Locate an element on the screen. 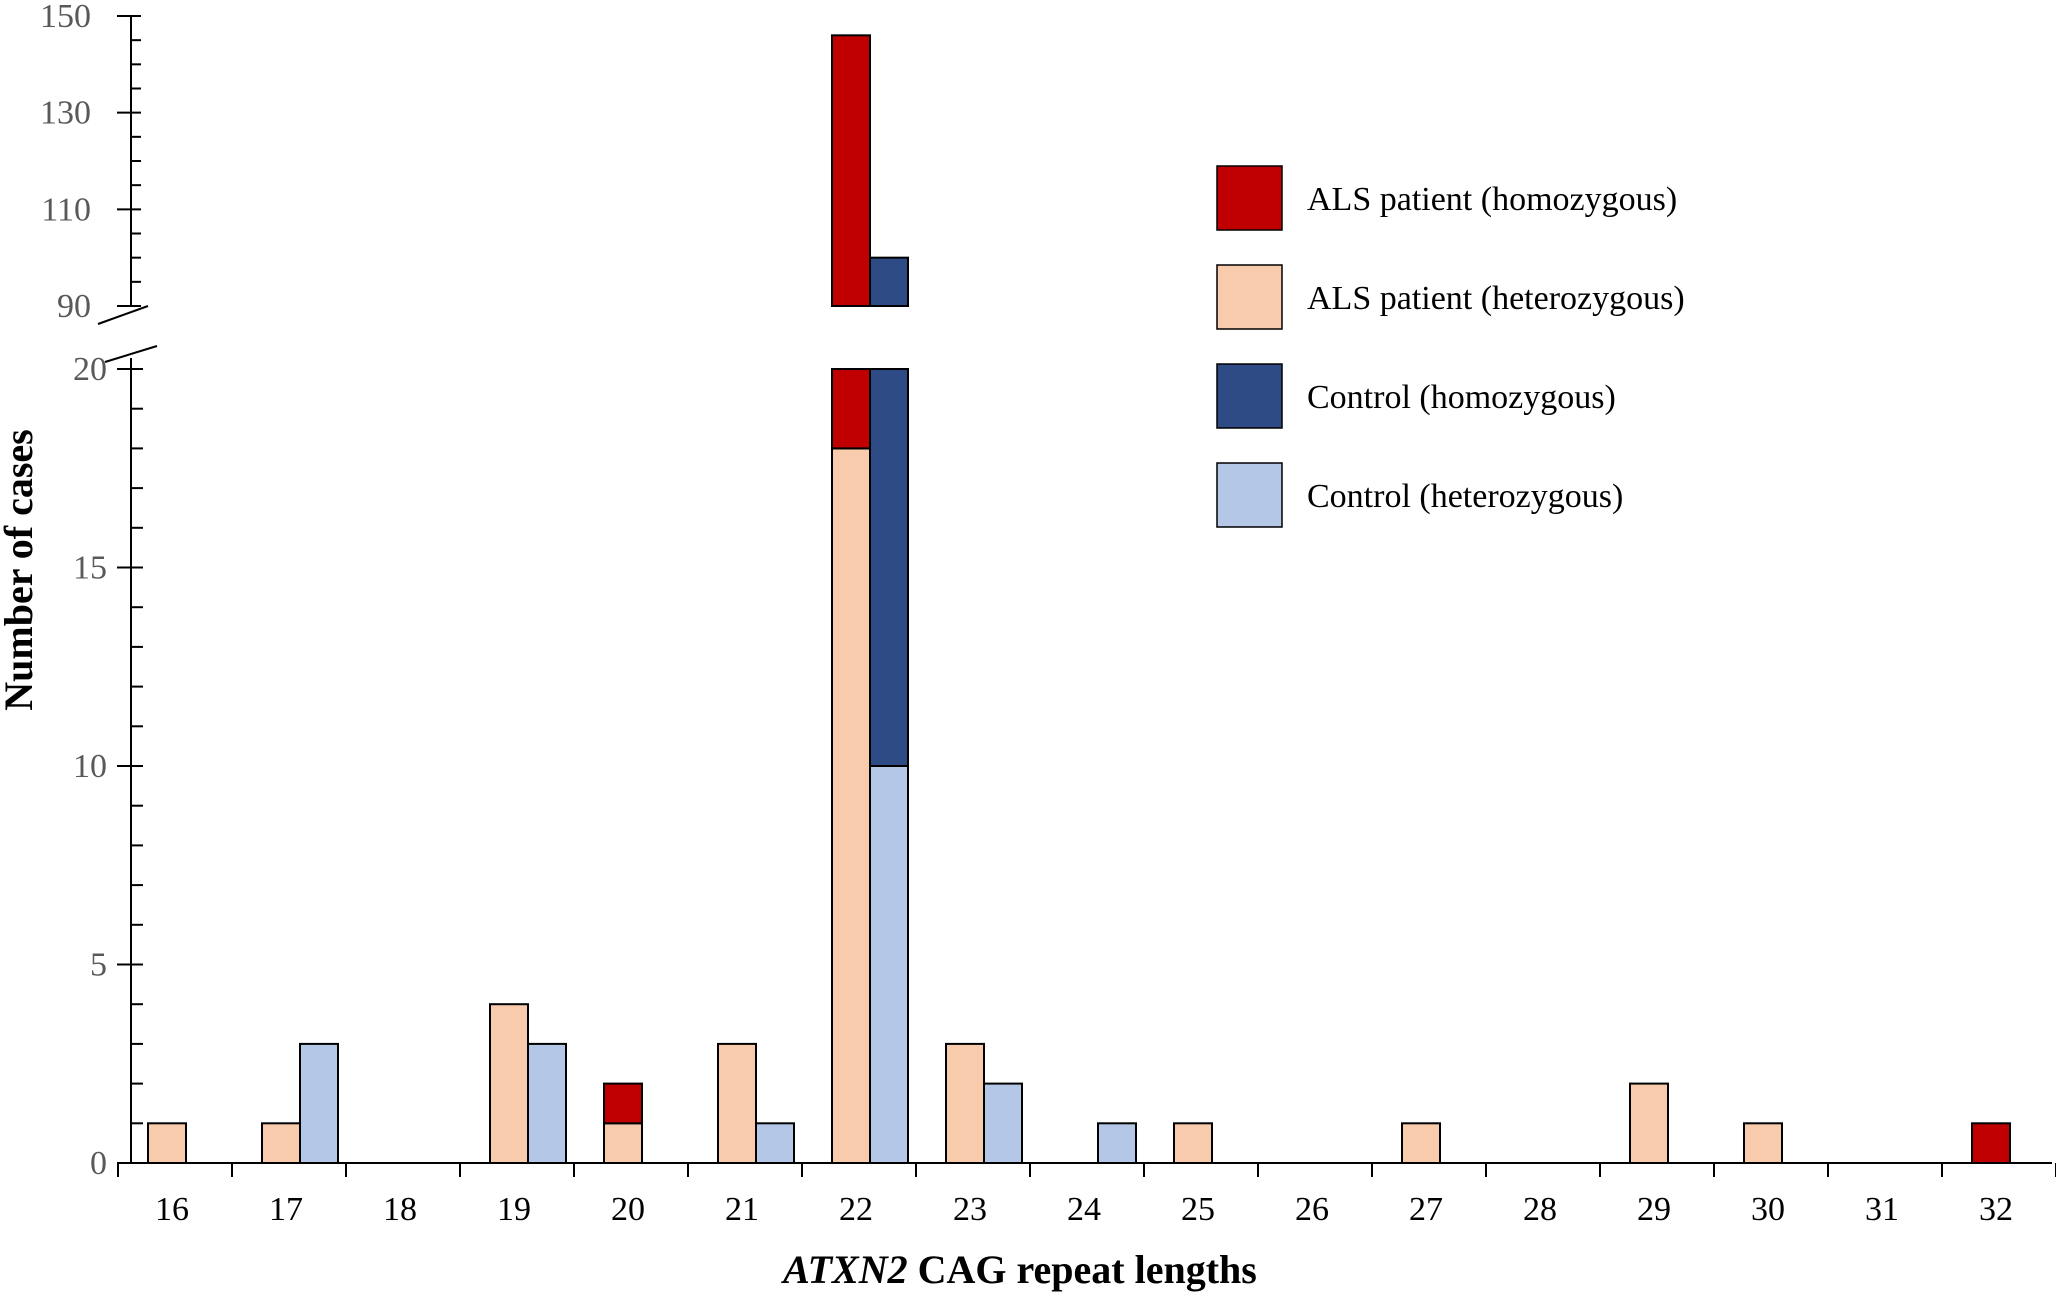 The width and height of the screenshot is (2056, 1303). legend-label: ALS patient (heterozygous) is located at coordinates (1496, 298).